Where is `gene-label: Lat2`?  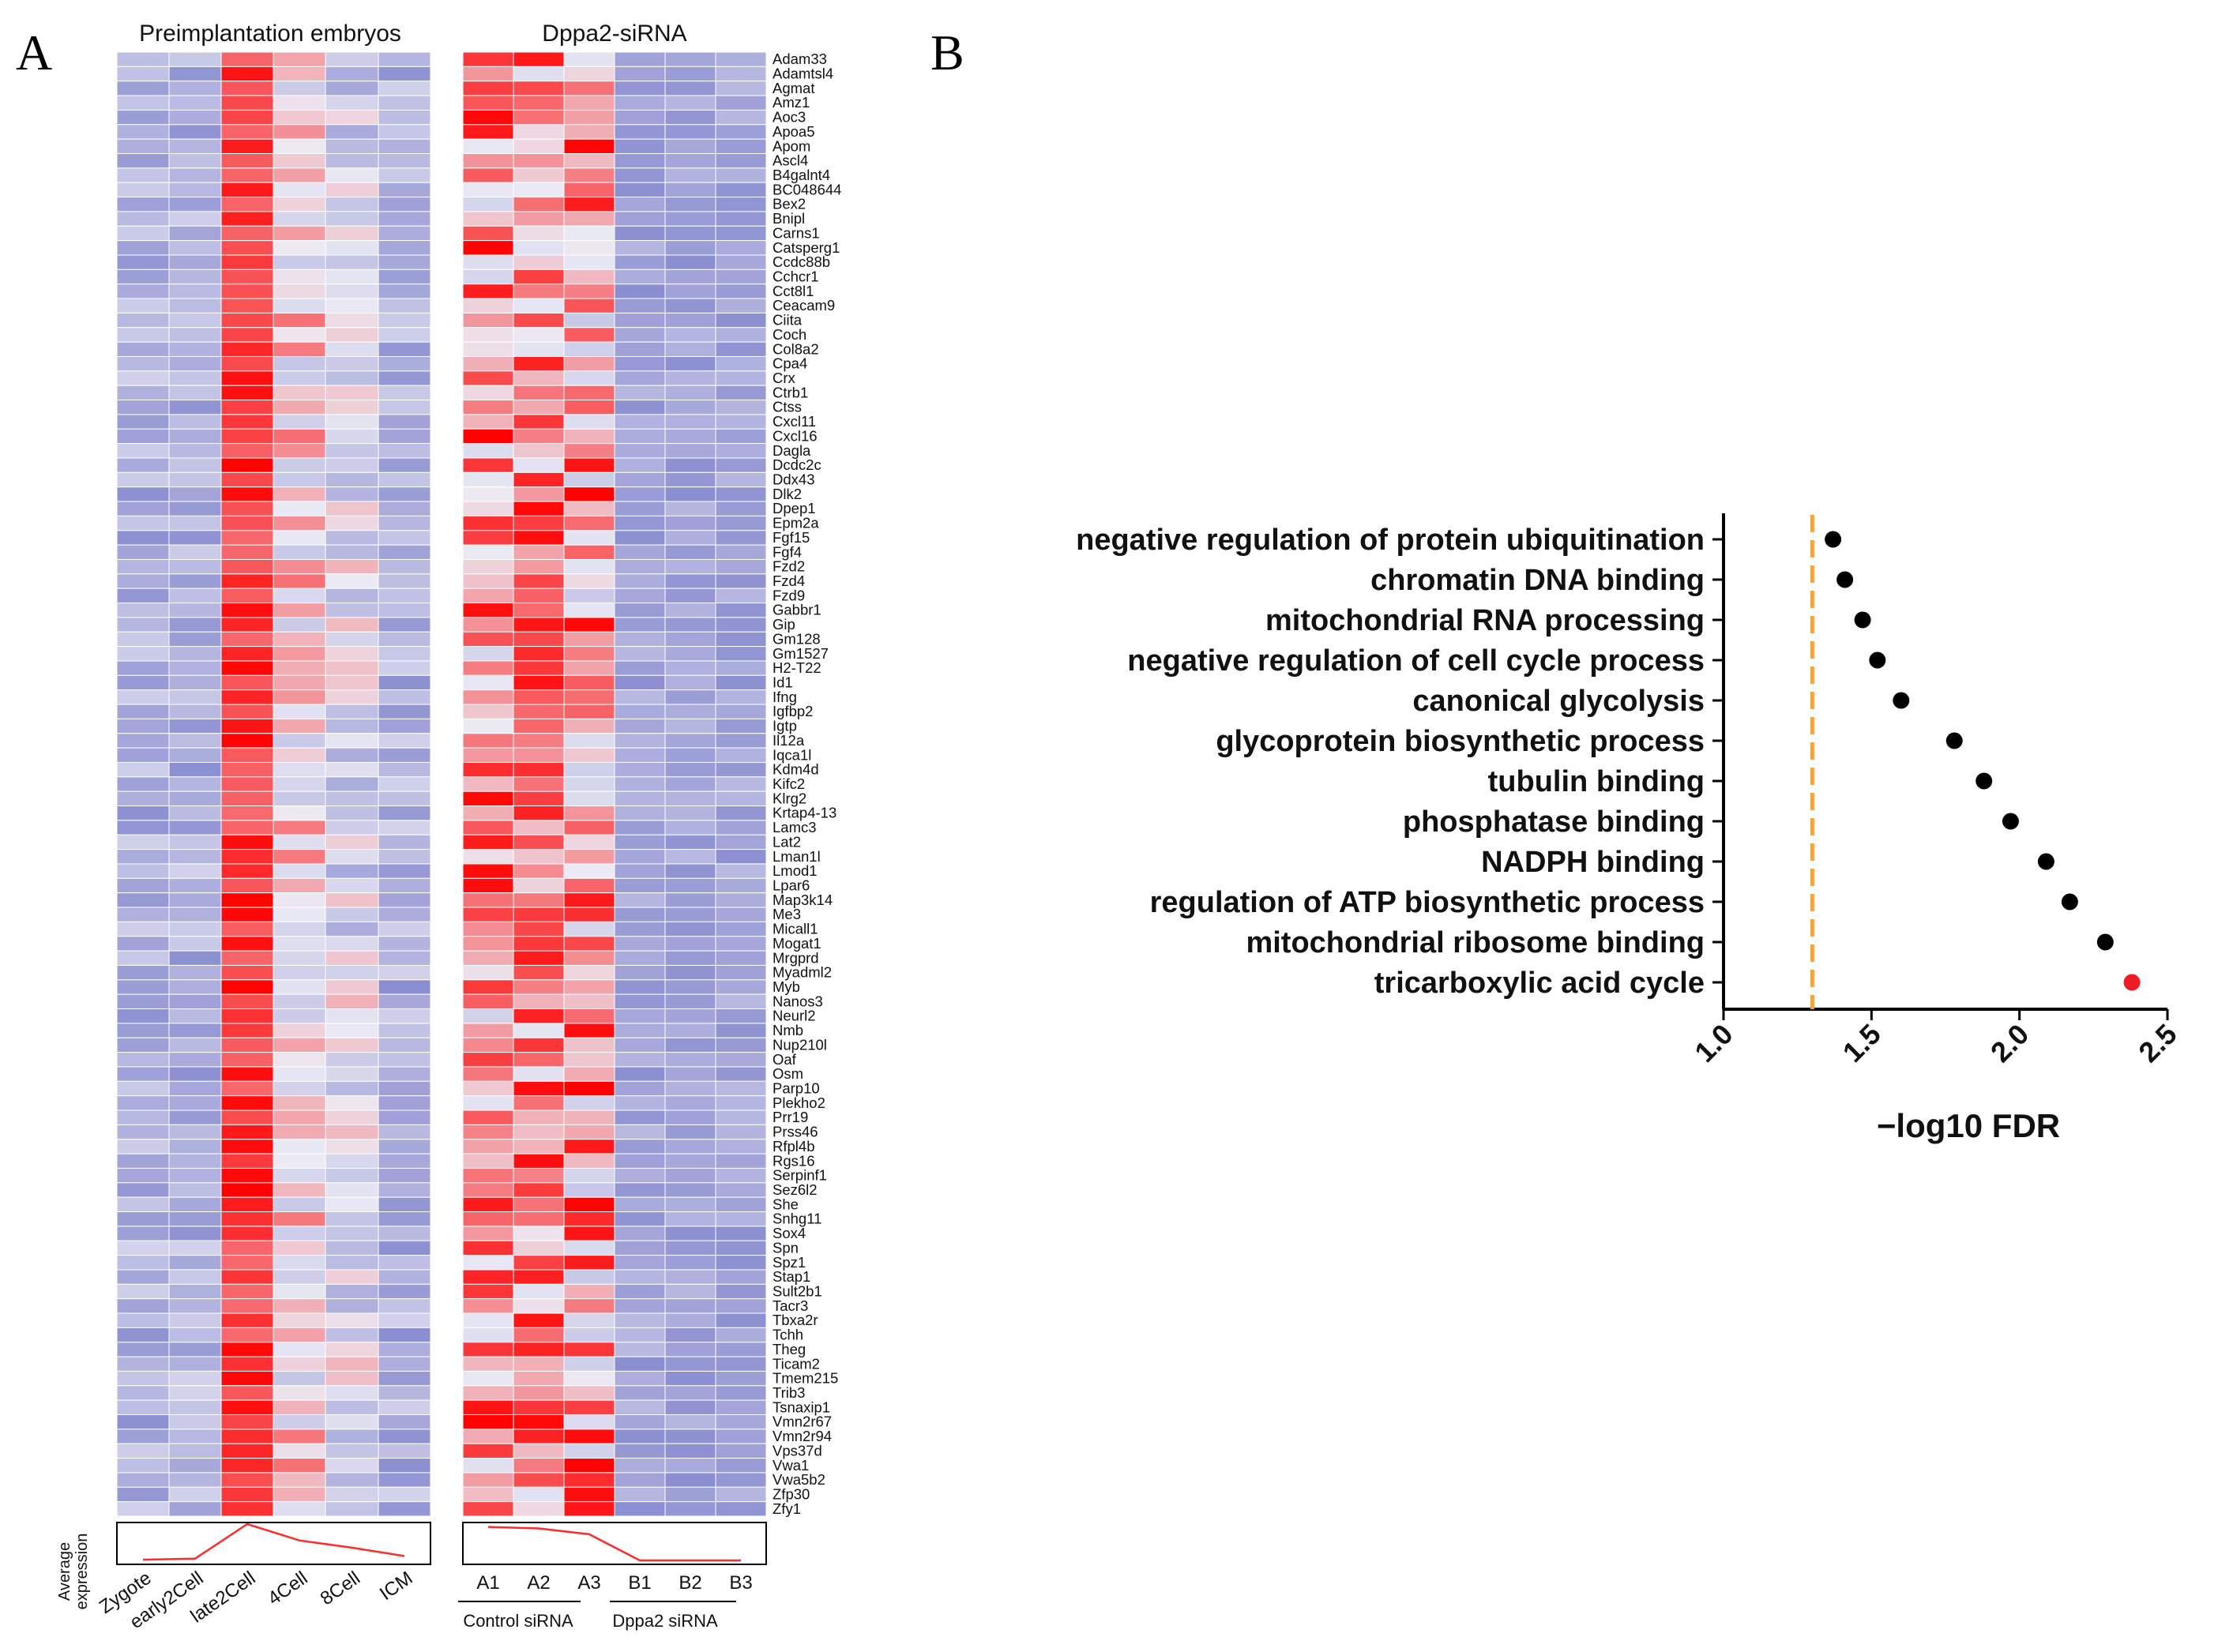
gene-label: Lat2 is located at coordinates (787, 841).